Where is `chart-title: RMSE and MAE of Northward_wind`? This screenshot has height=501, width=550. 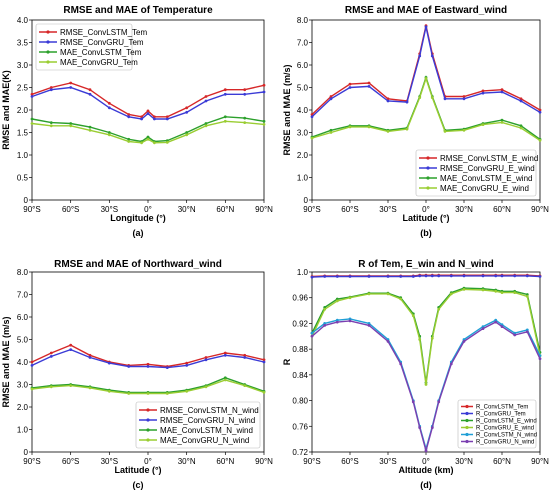 chart-title: RMSE and MAE of Northward_wind is located at coordinates (138, 264).